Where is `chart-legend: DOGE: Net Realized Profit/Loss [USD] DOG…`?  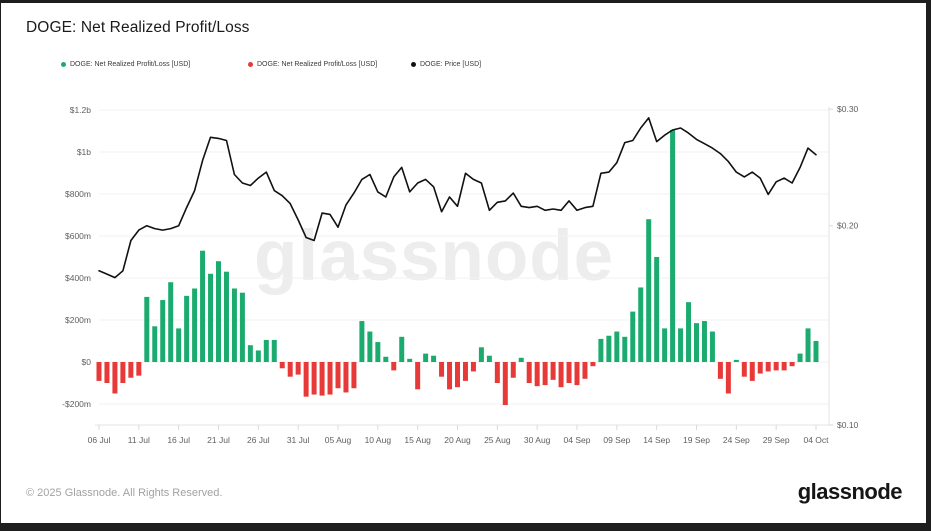 chart-legend: DOGE: Net Realized Profit/Loss [USD] DOG… is located at coordinates (463, 68).